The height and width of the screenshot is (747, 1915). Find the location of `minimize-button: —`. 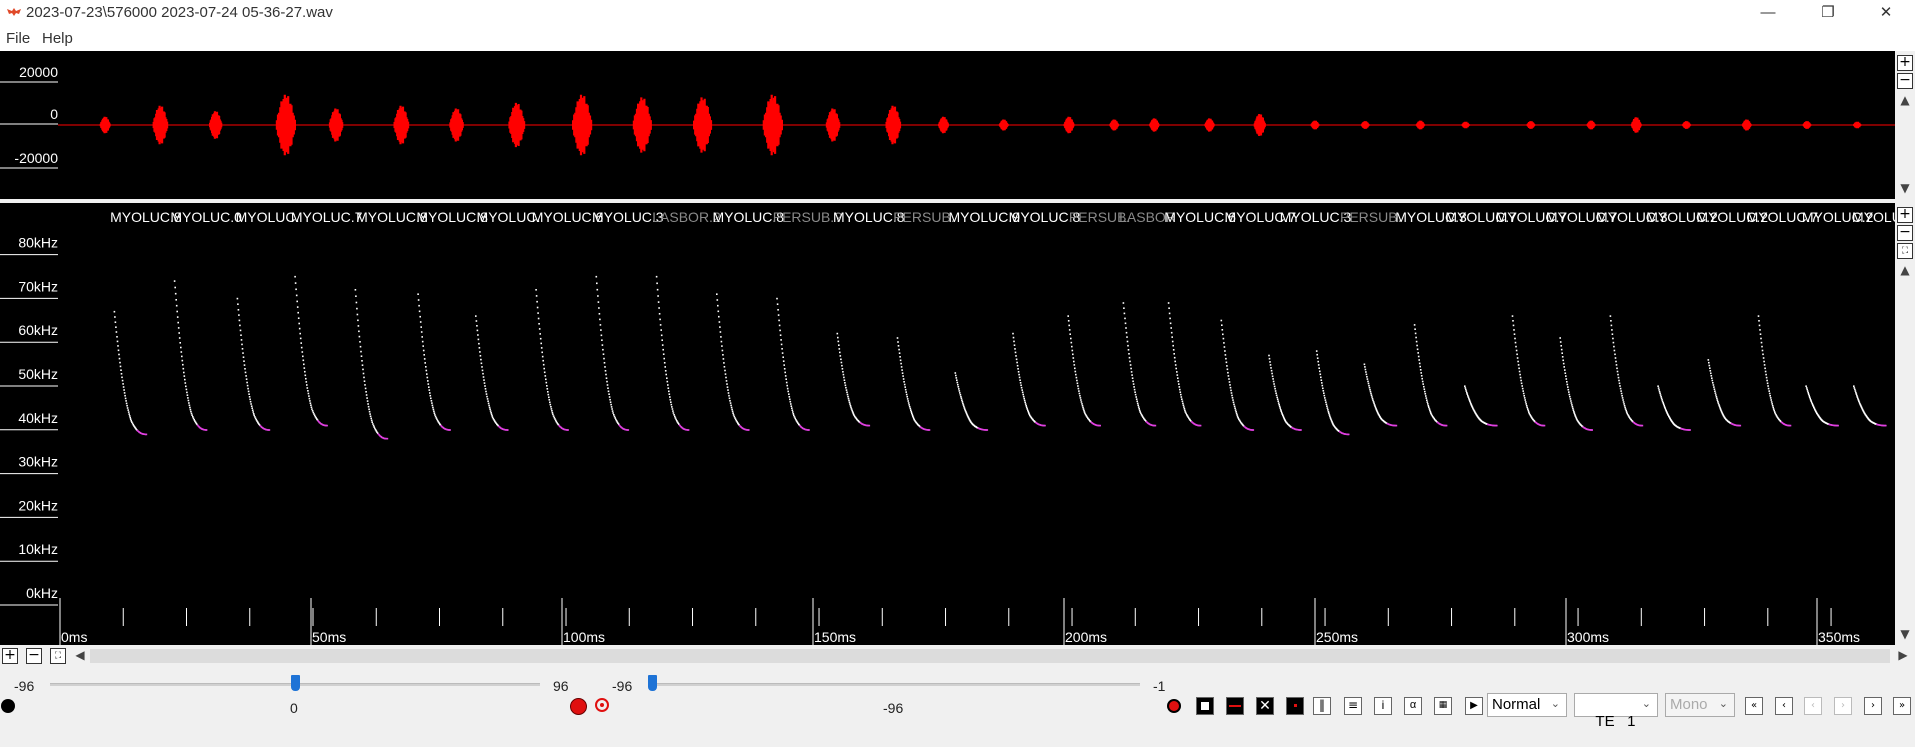

minimize-button: — is located at coordinates (1768, 12).